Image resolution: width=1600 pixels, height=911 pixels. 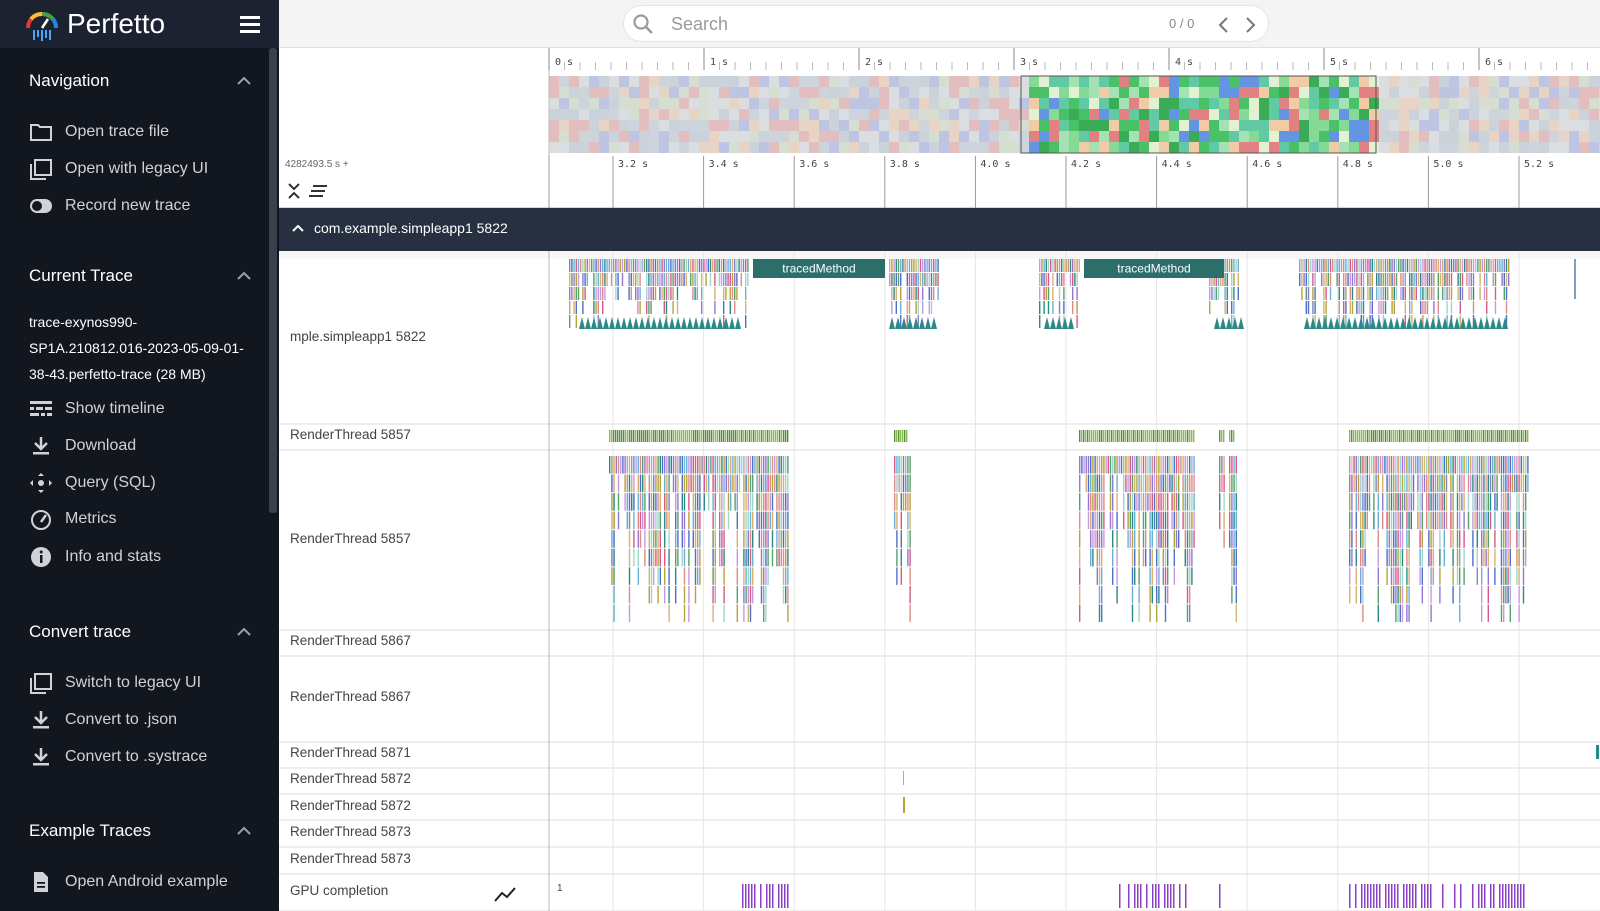 I want to click on section-title-example-traces: Example Traces, so click(x=90, y=830).